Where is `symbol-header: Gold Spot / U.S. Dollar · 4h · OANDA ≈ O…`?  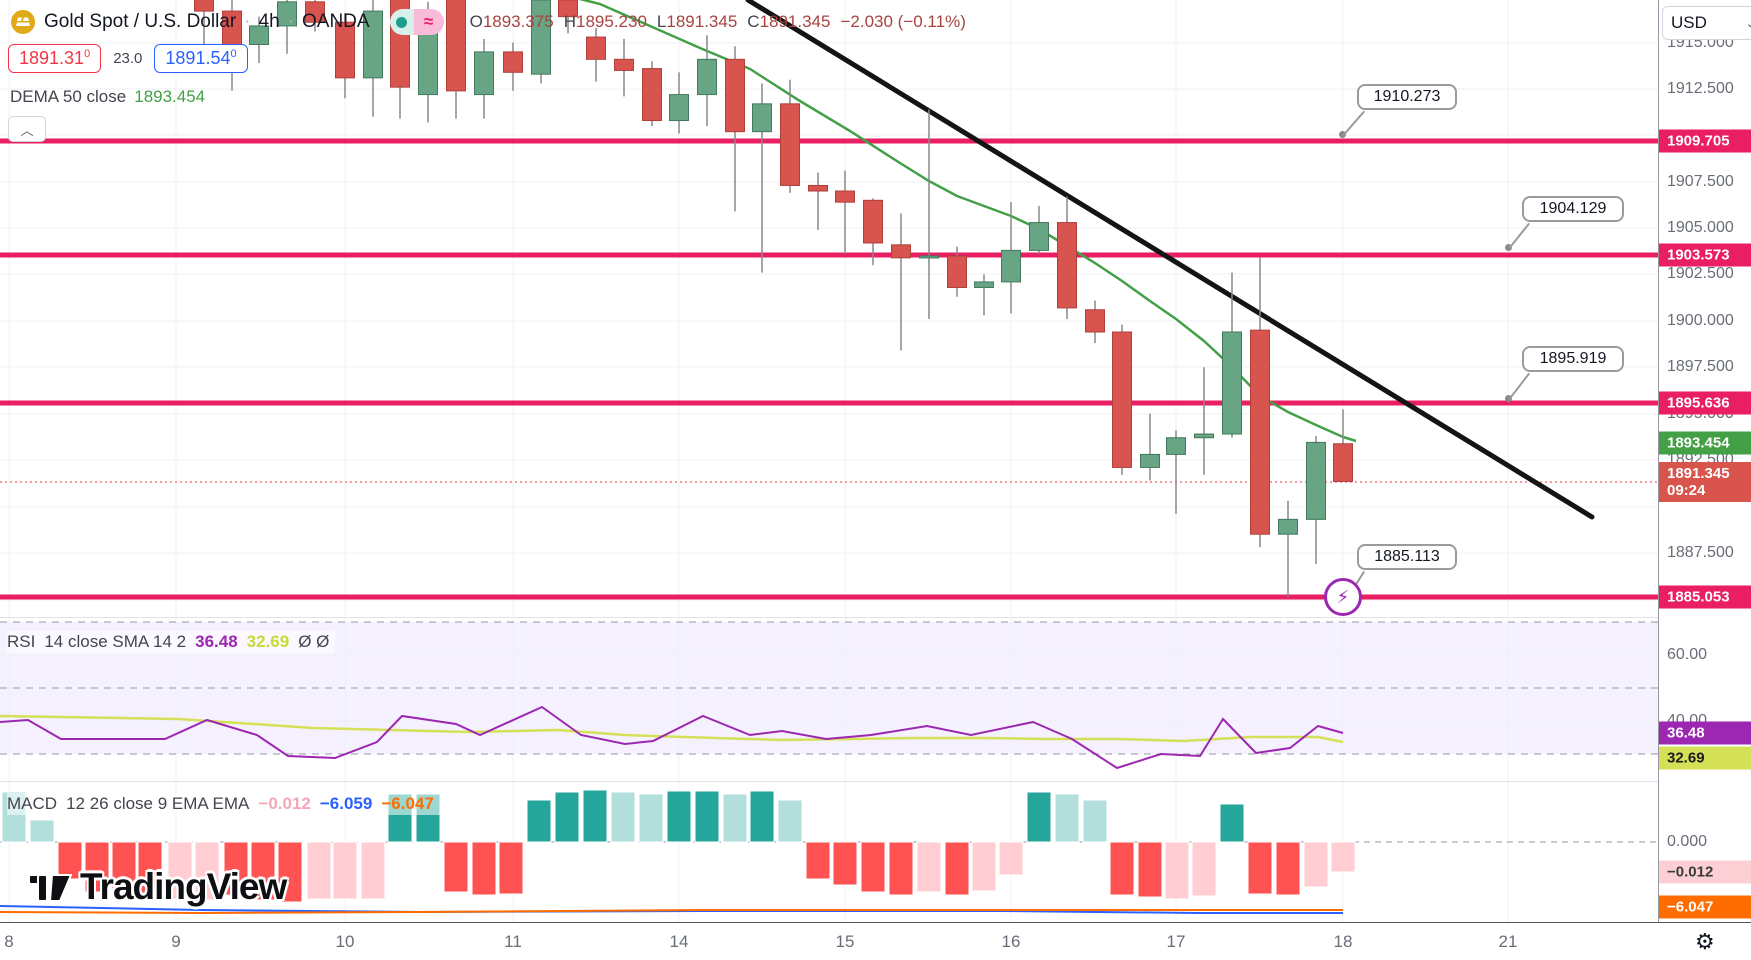 symbol-header: Gold Spot / U.S. Dollar · 4h · OANDA ≈ O… is located at coordinates (488, 22).